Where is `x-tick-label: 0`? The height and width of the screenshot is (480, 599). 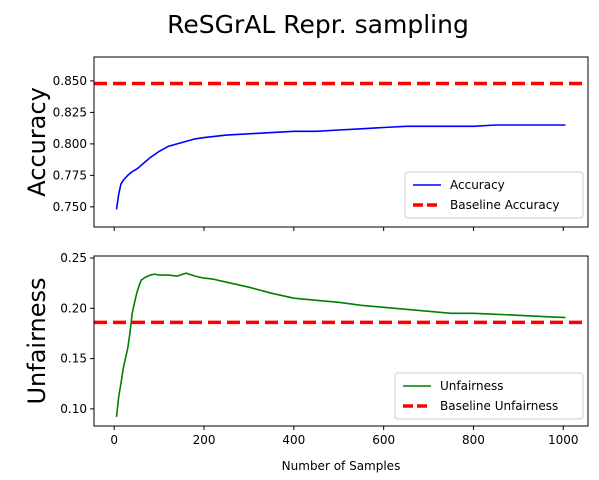 x-tick-label: 0 is located at coordinates (114, 440).